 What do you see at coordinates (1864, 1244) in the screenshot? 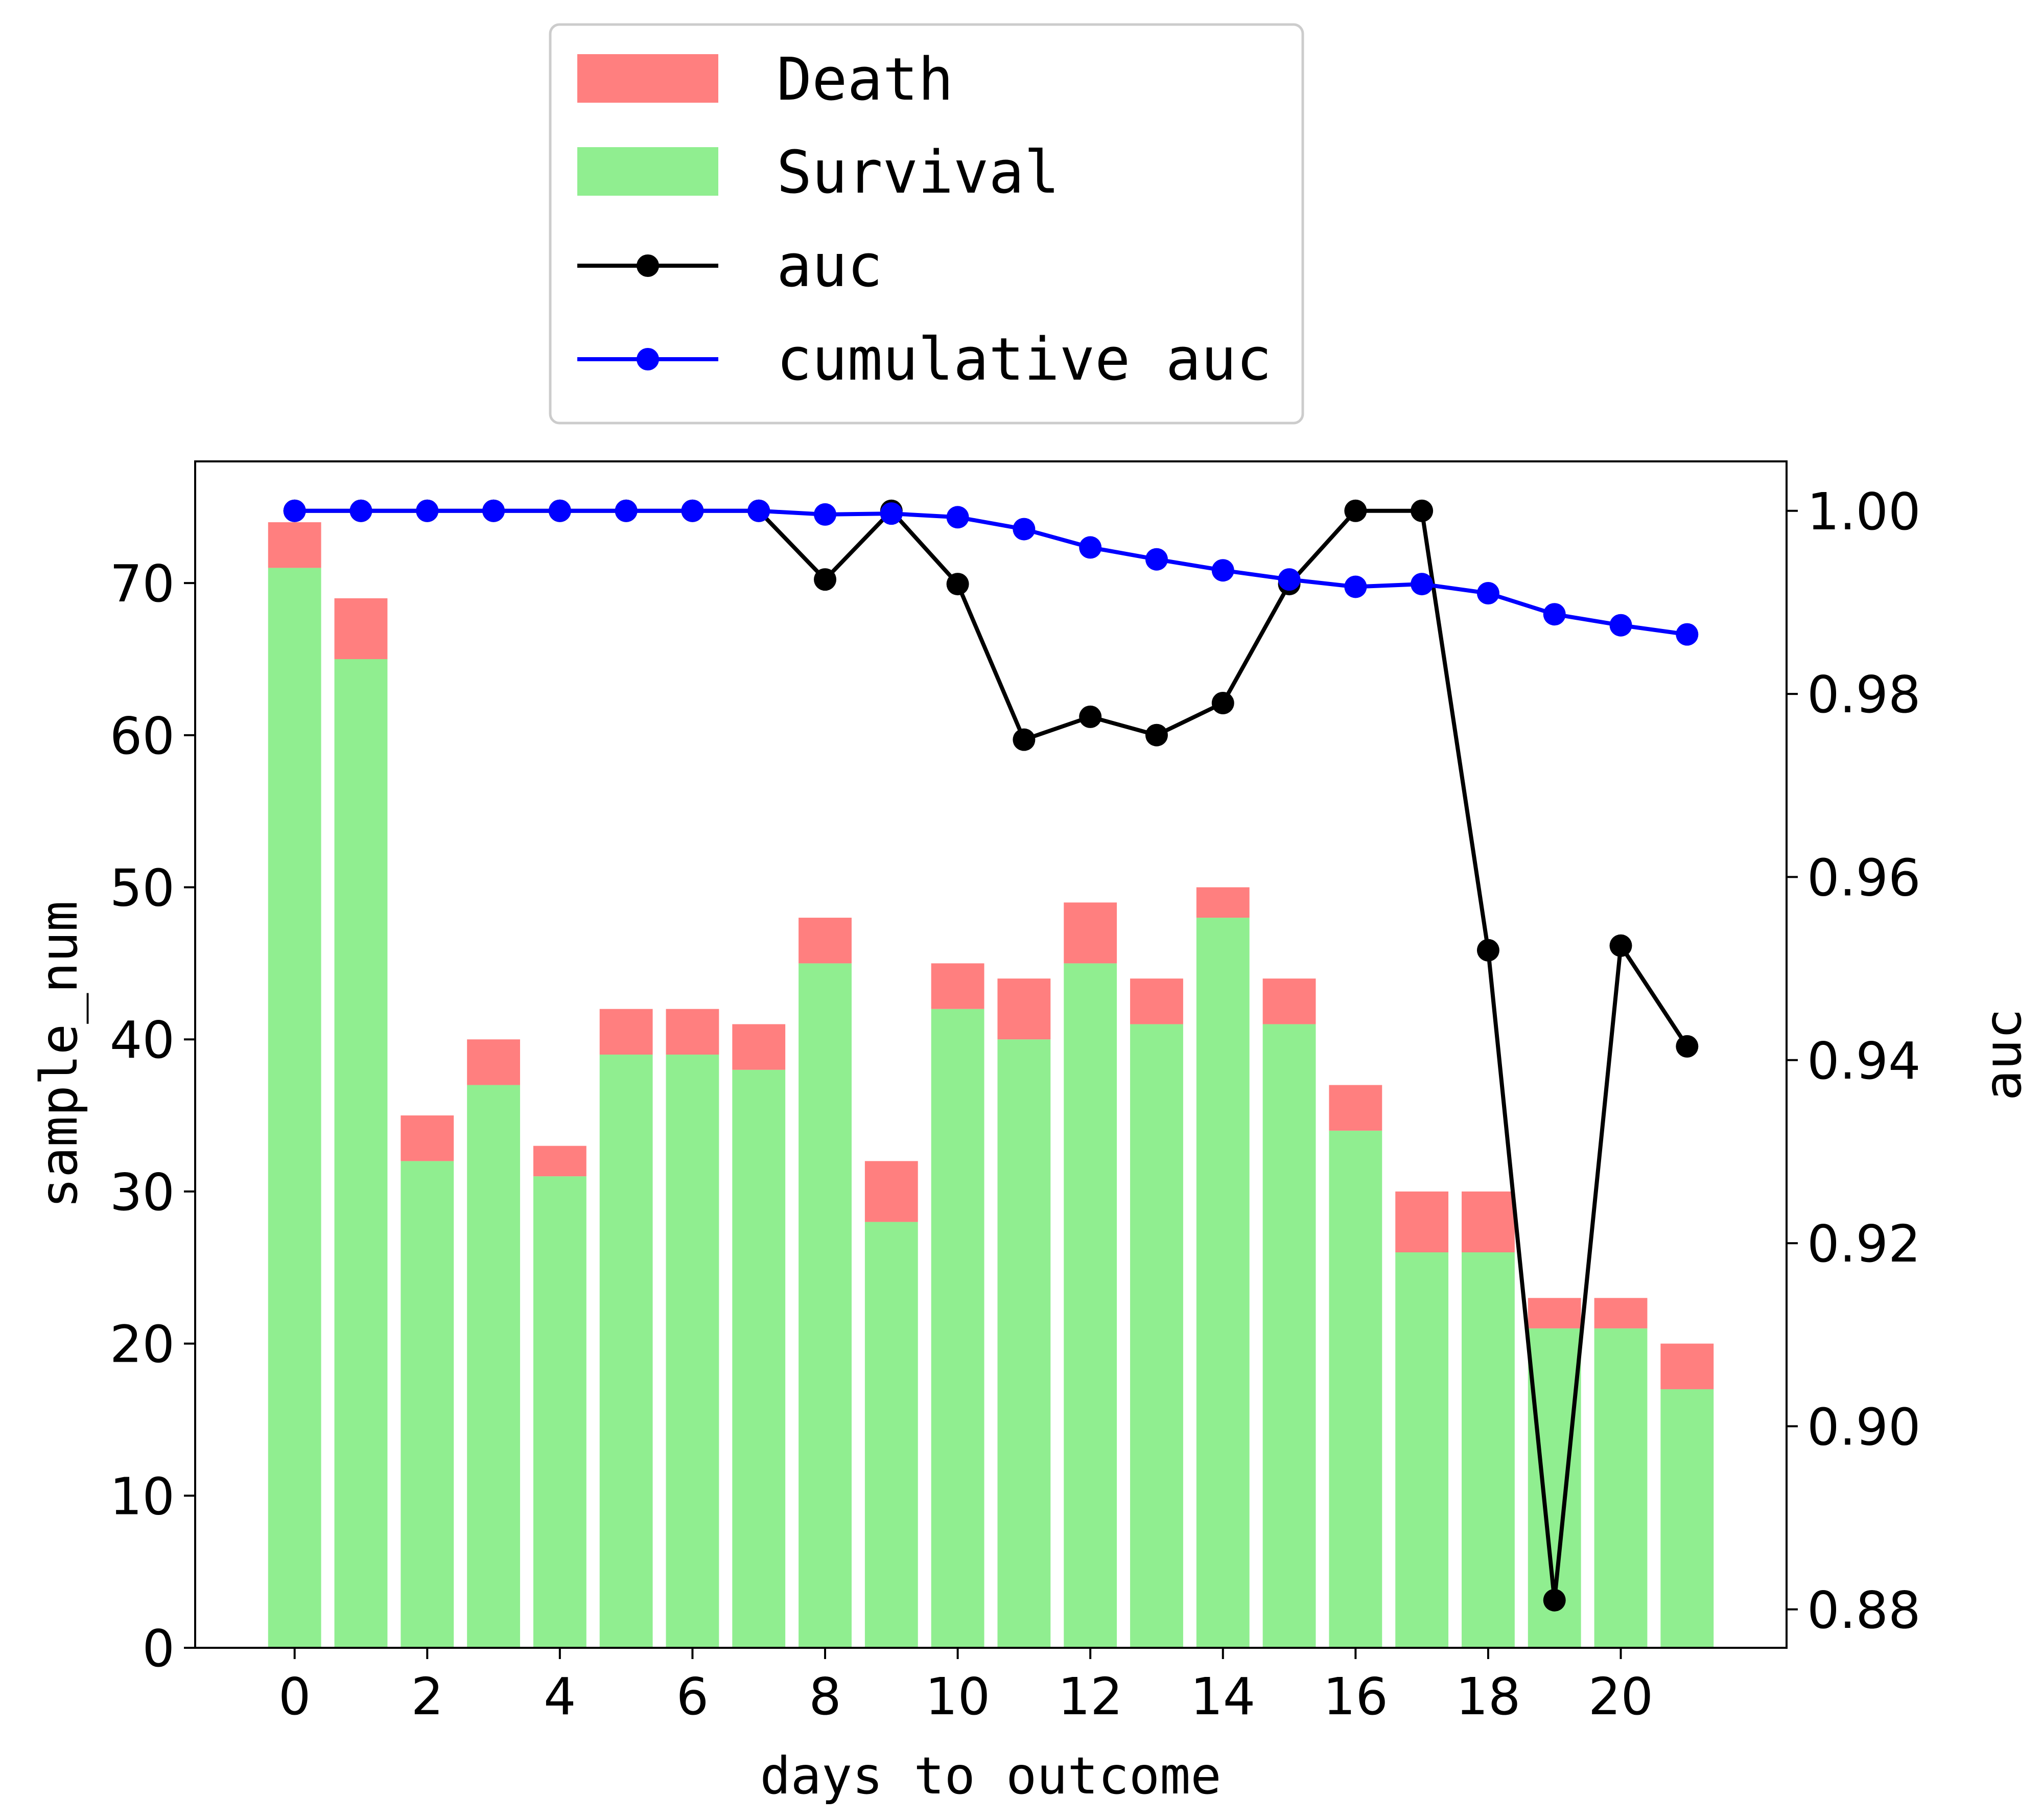
I see `y2-tick-label: 0.92` at bounding box center [1864, 1244].